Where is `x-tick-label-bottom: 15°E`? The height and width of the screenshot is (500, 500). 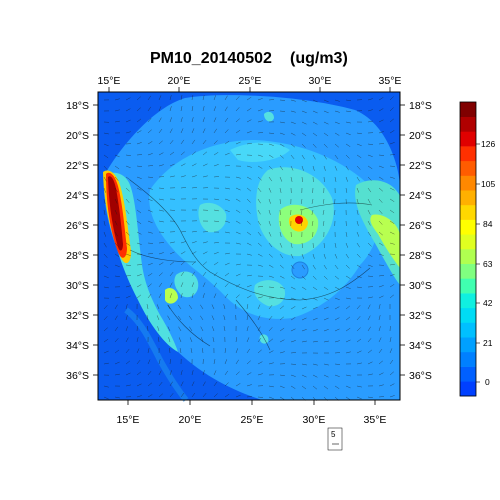 x-tick-label-bottom: 15°E is located at coordinates (128, 420).